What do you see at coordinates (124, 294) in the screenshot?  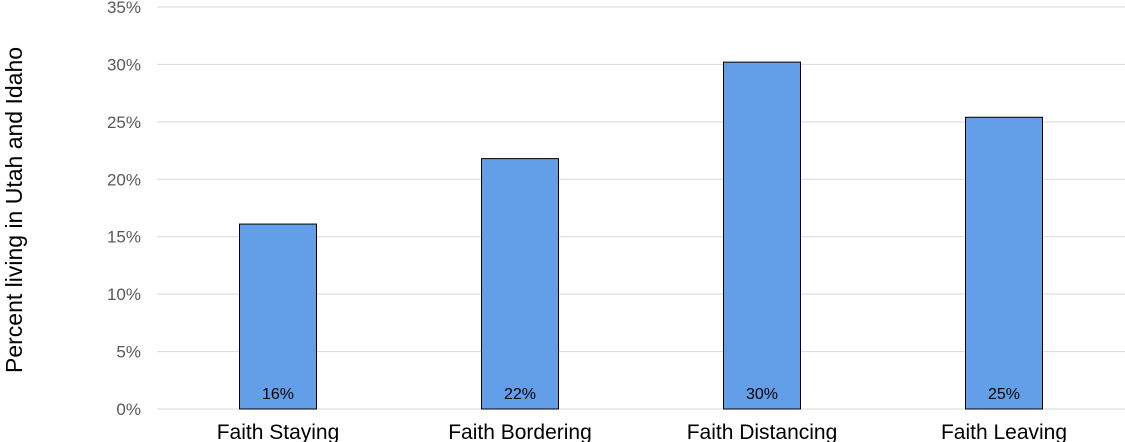 I see `y-tick-label: 10%` at bounding box center [124, 294].